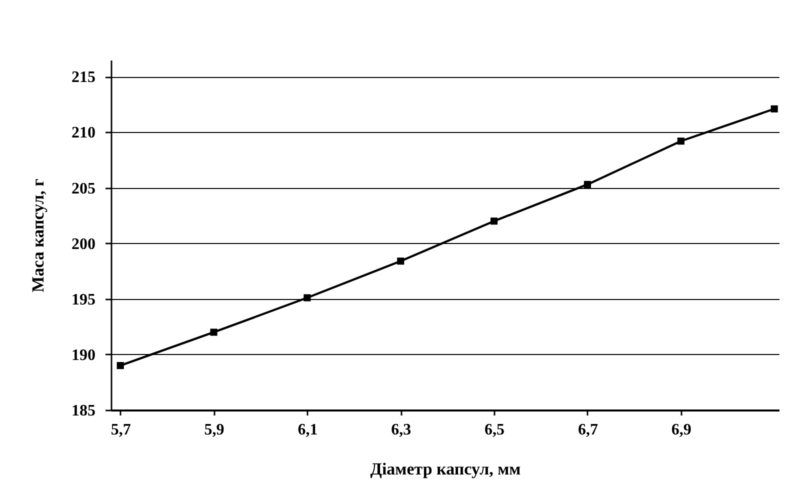 The height and width of the screenshot is (502, 801). What do you see at coordinates (214, 430) in the screenshot?
I see `x-tick-label: 5,9` at bounding box center [214, 430].